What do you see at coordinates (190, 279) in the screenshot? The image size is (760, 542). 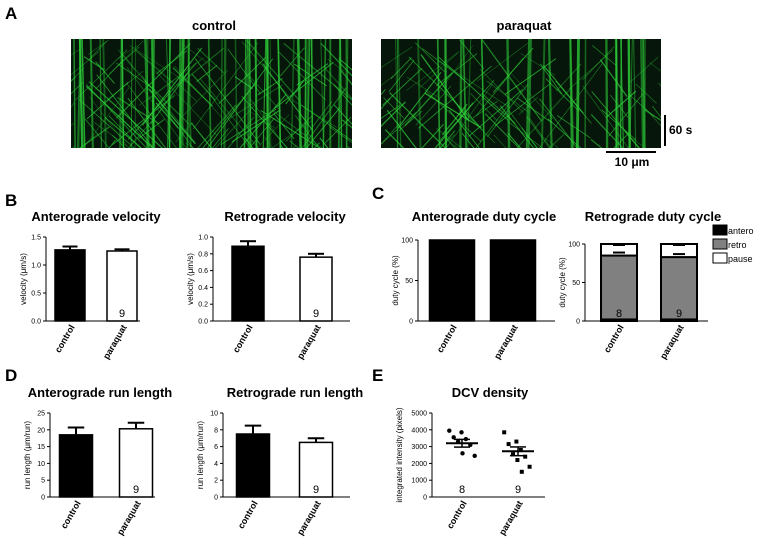 I see `y-axis-label: velocity (μm/s)` at bounding box center [190, 279].